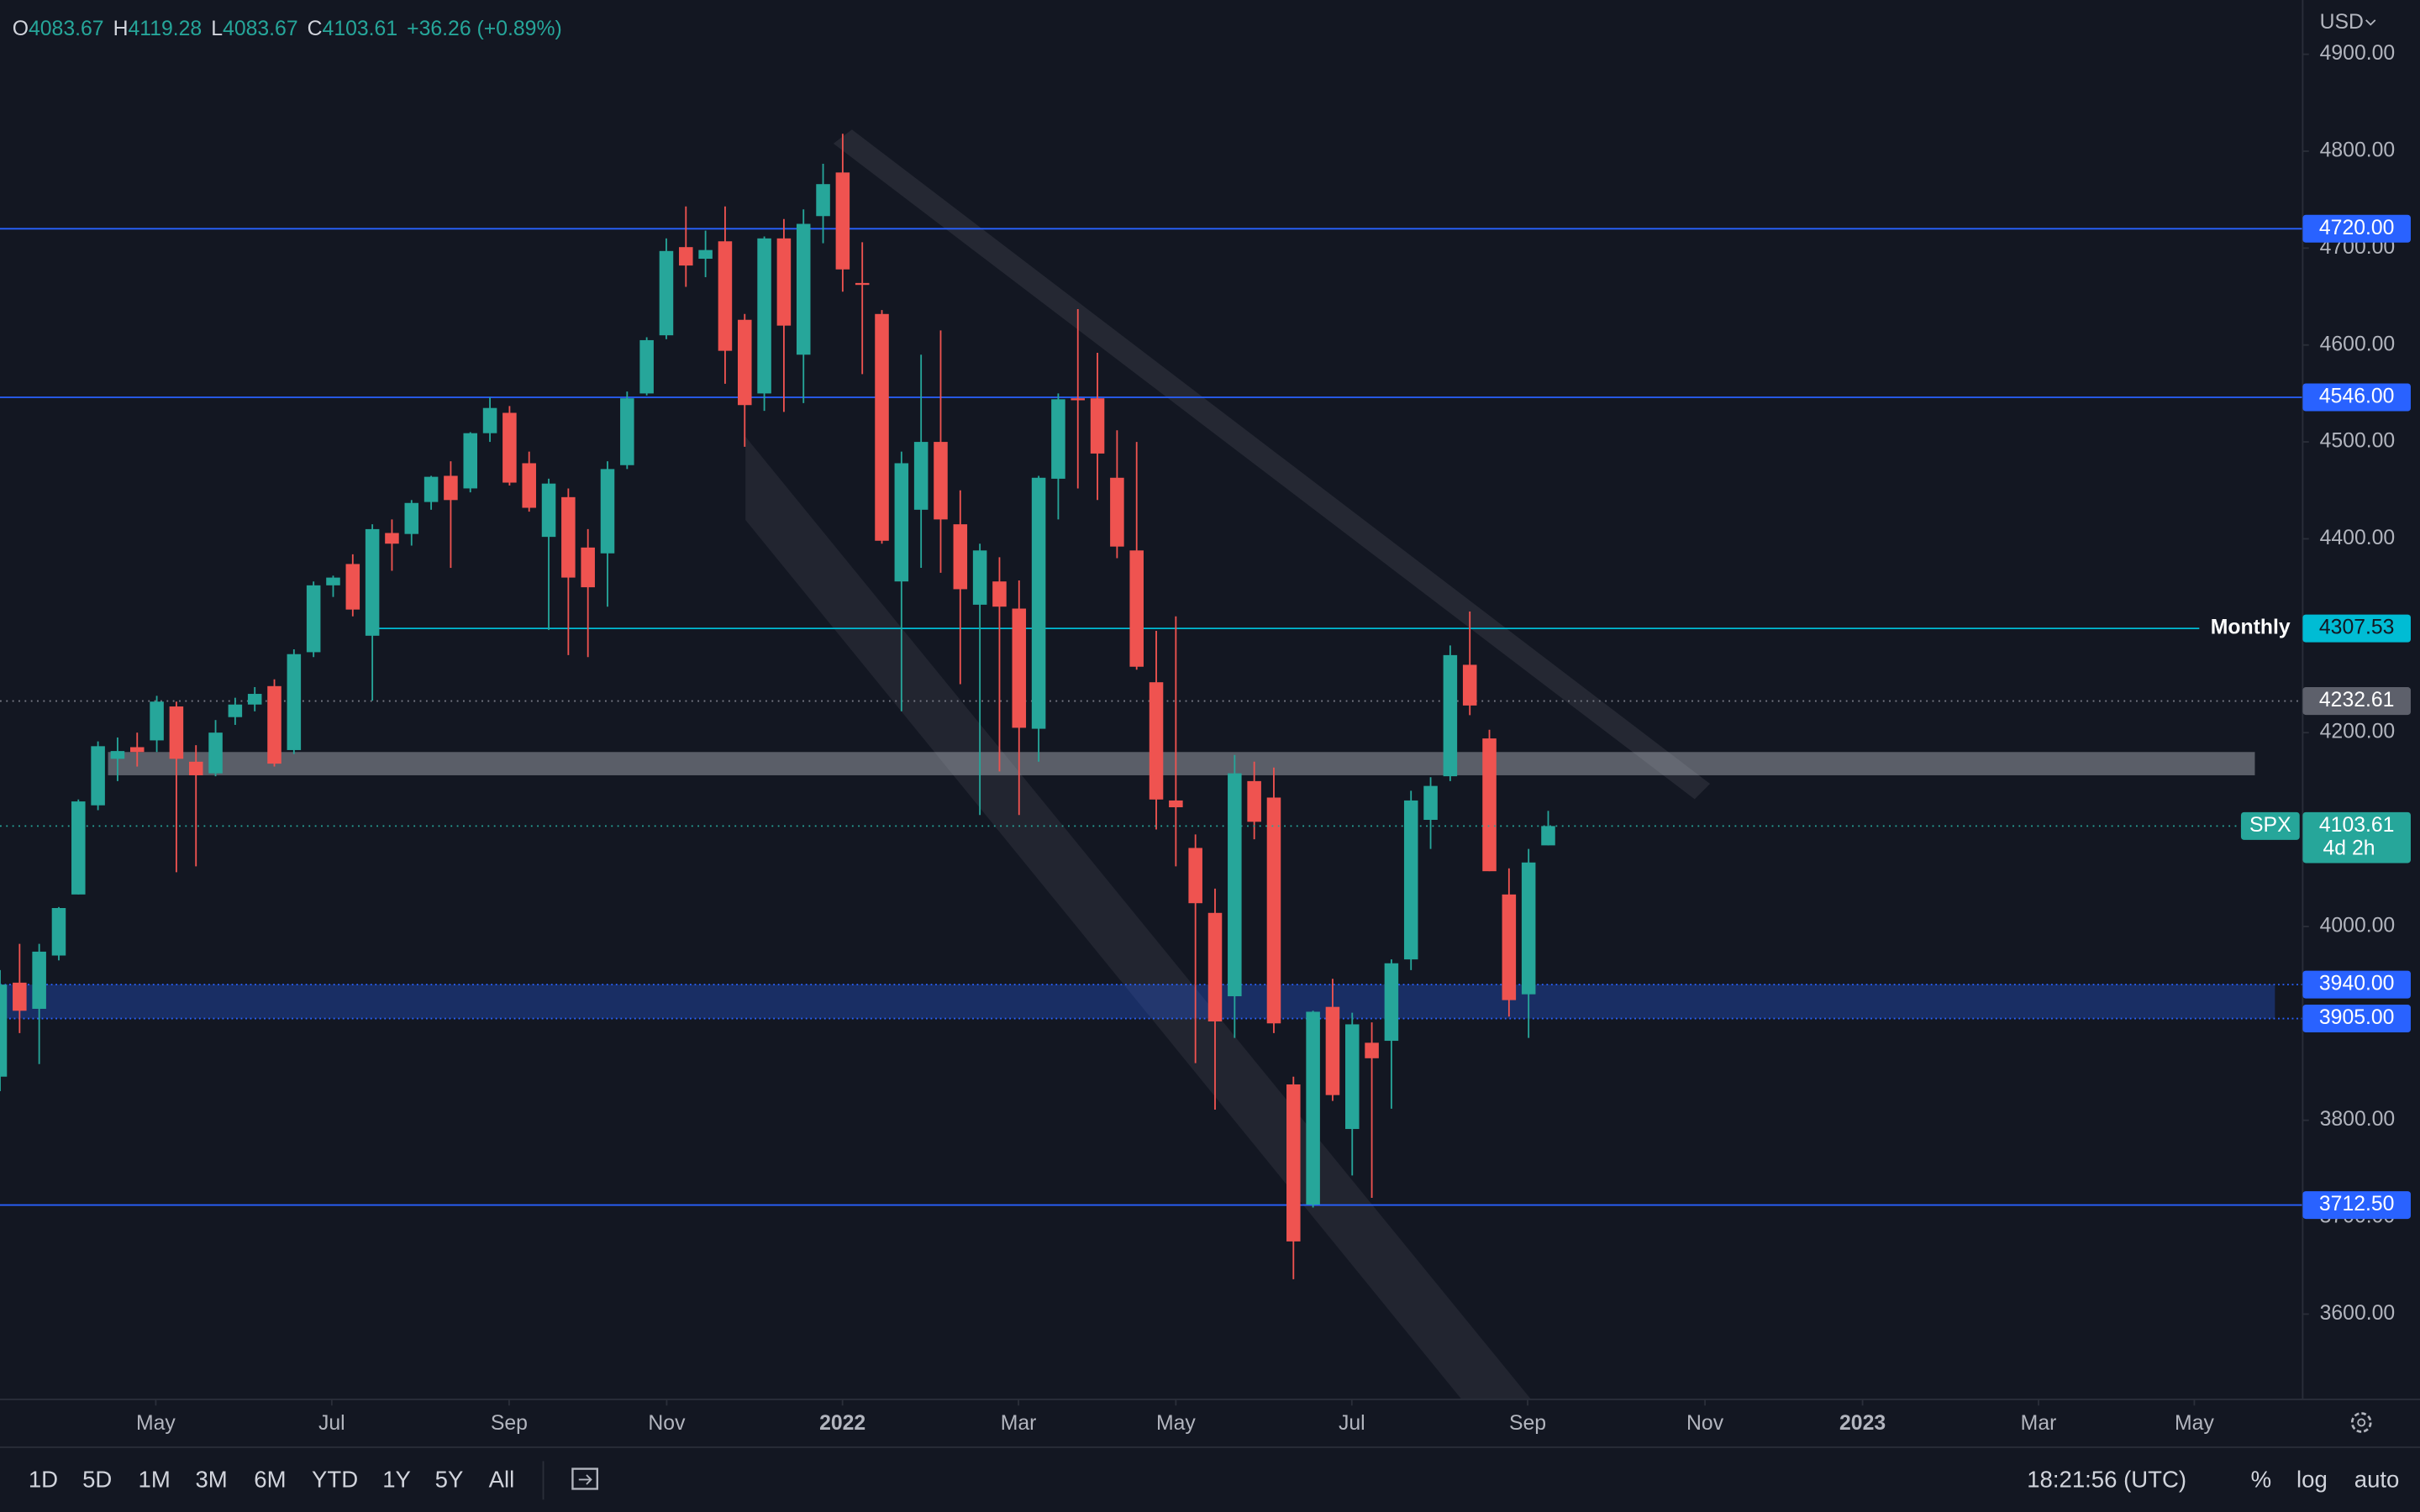  I want to click on scale-option: %, so click(2262, 1480).